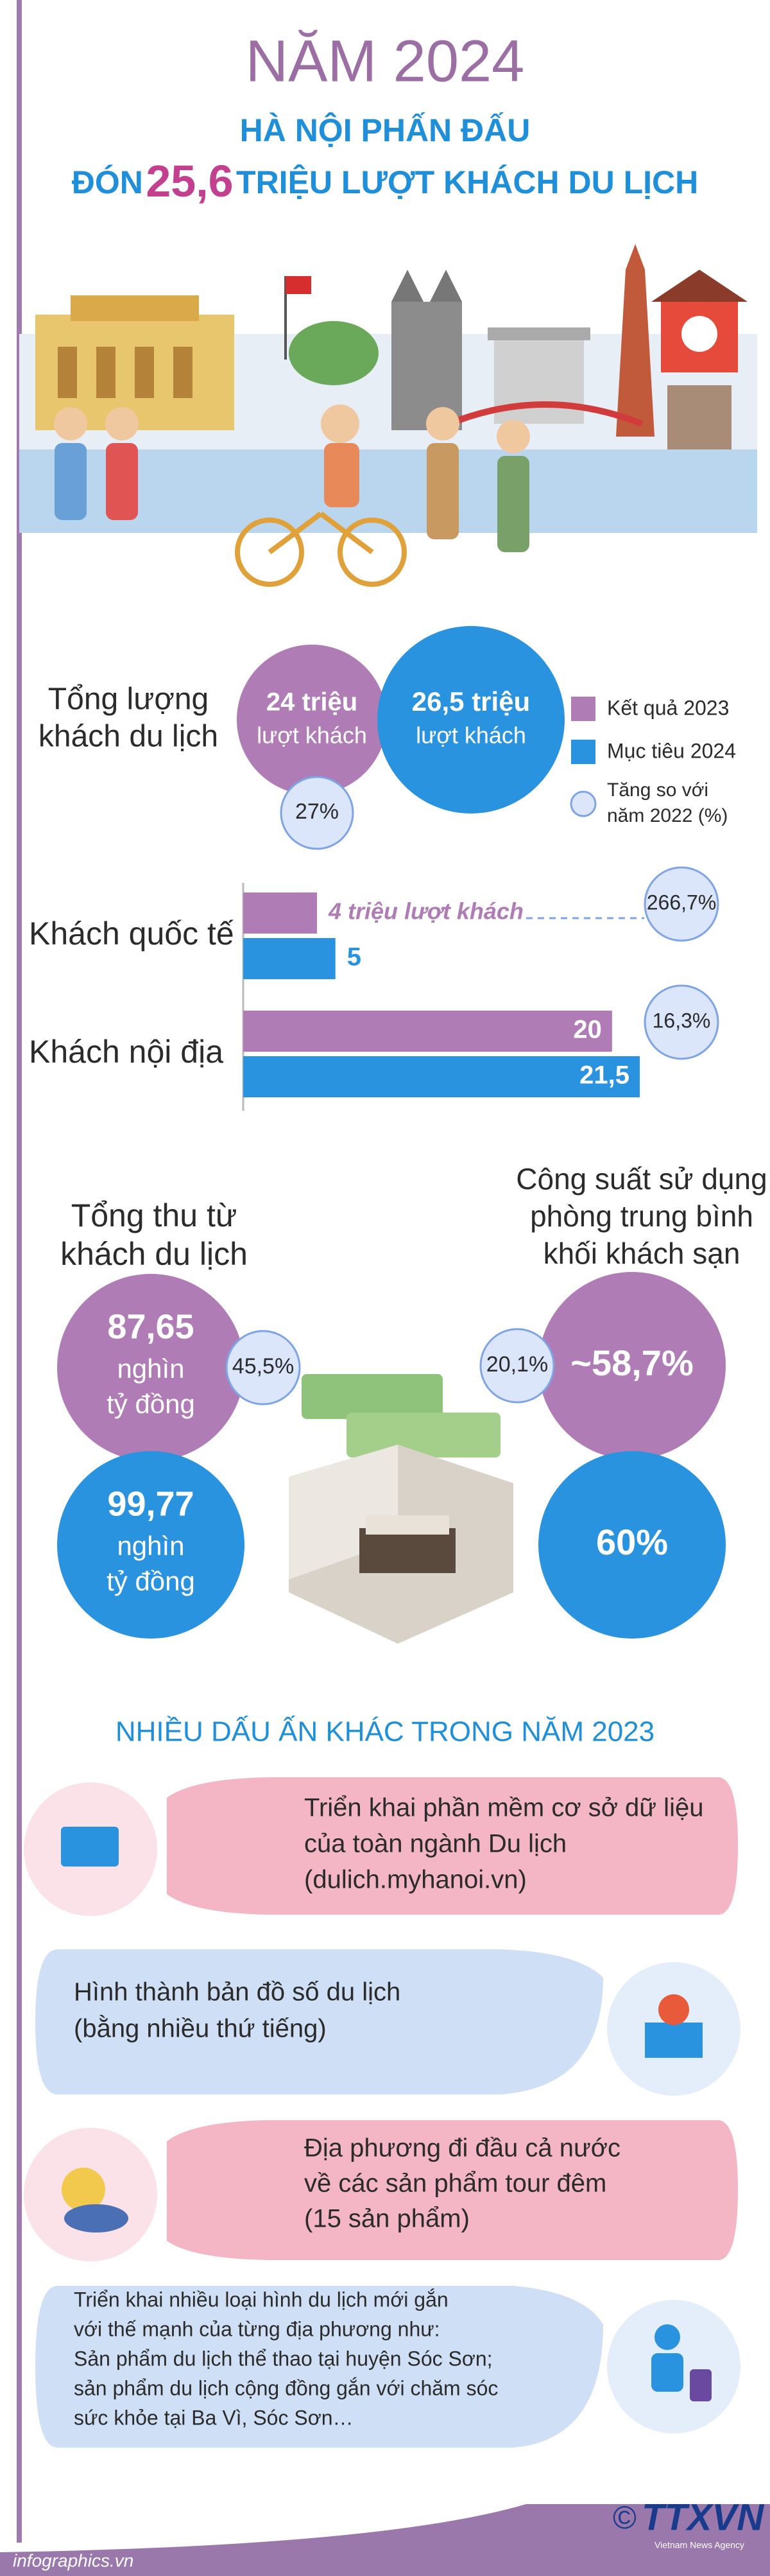 The image size is (770, 2576). Describe the element at coordinates (73, 2560) in the screenshot. I see `footer-source: infographics.vn` at that location.